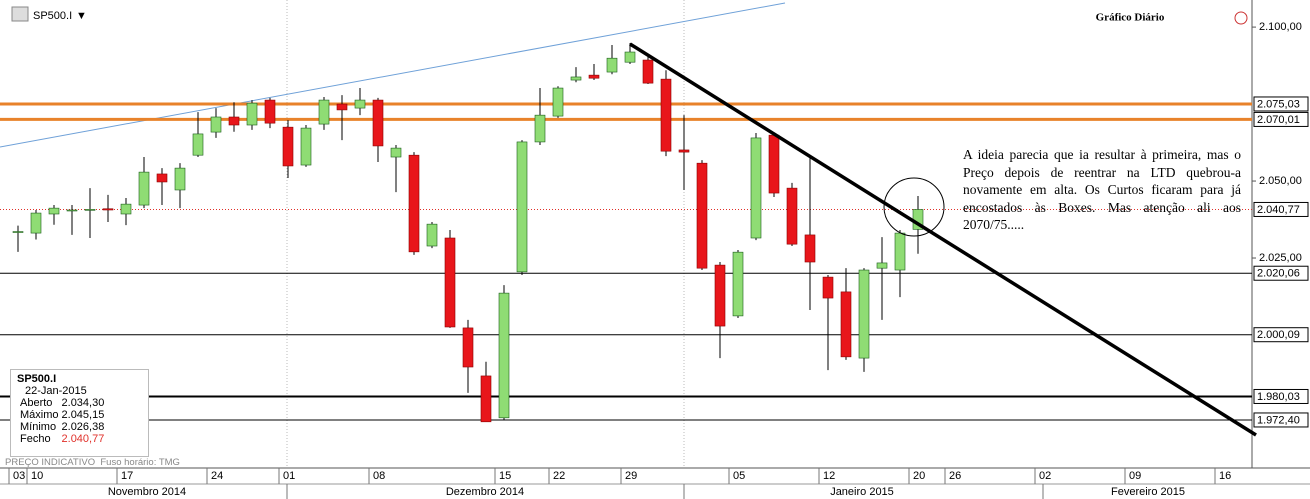 The height and width of the screenshot is (499, 1310). I want to click on level-label: 2.040,77, so click(1278, 210).